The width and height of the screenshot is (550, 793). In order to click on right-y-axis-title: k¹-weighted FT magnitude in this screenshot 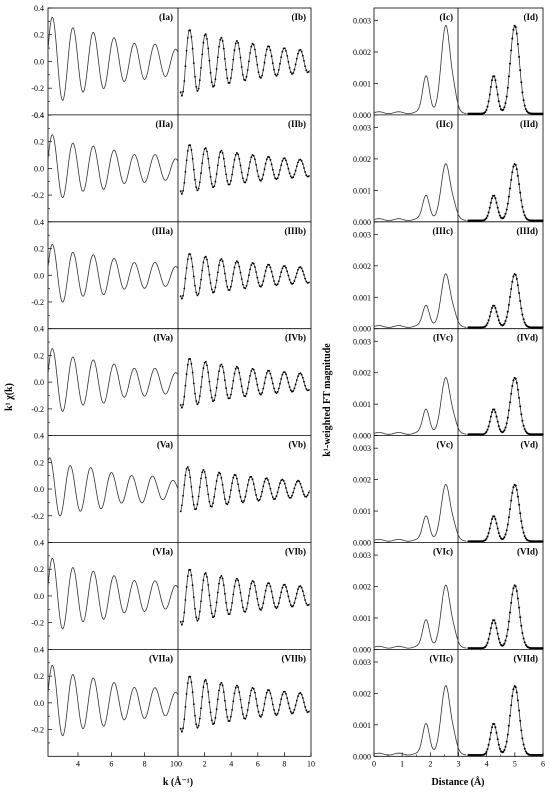, I will do `click(327, 400)`.